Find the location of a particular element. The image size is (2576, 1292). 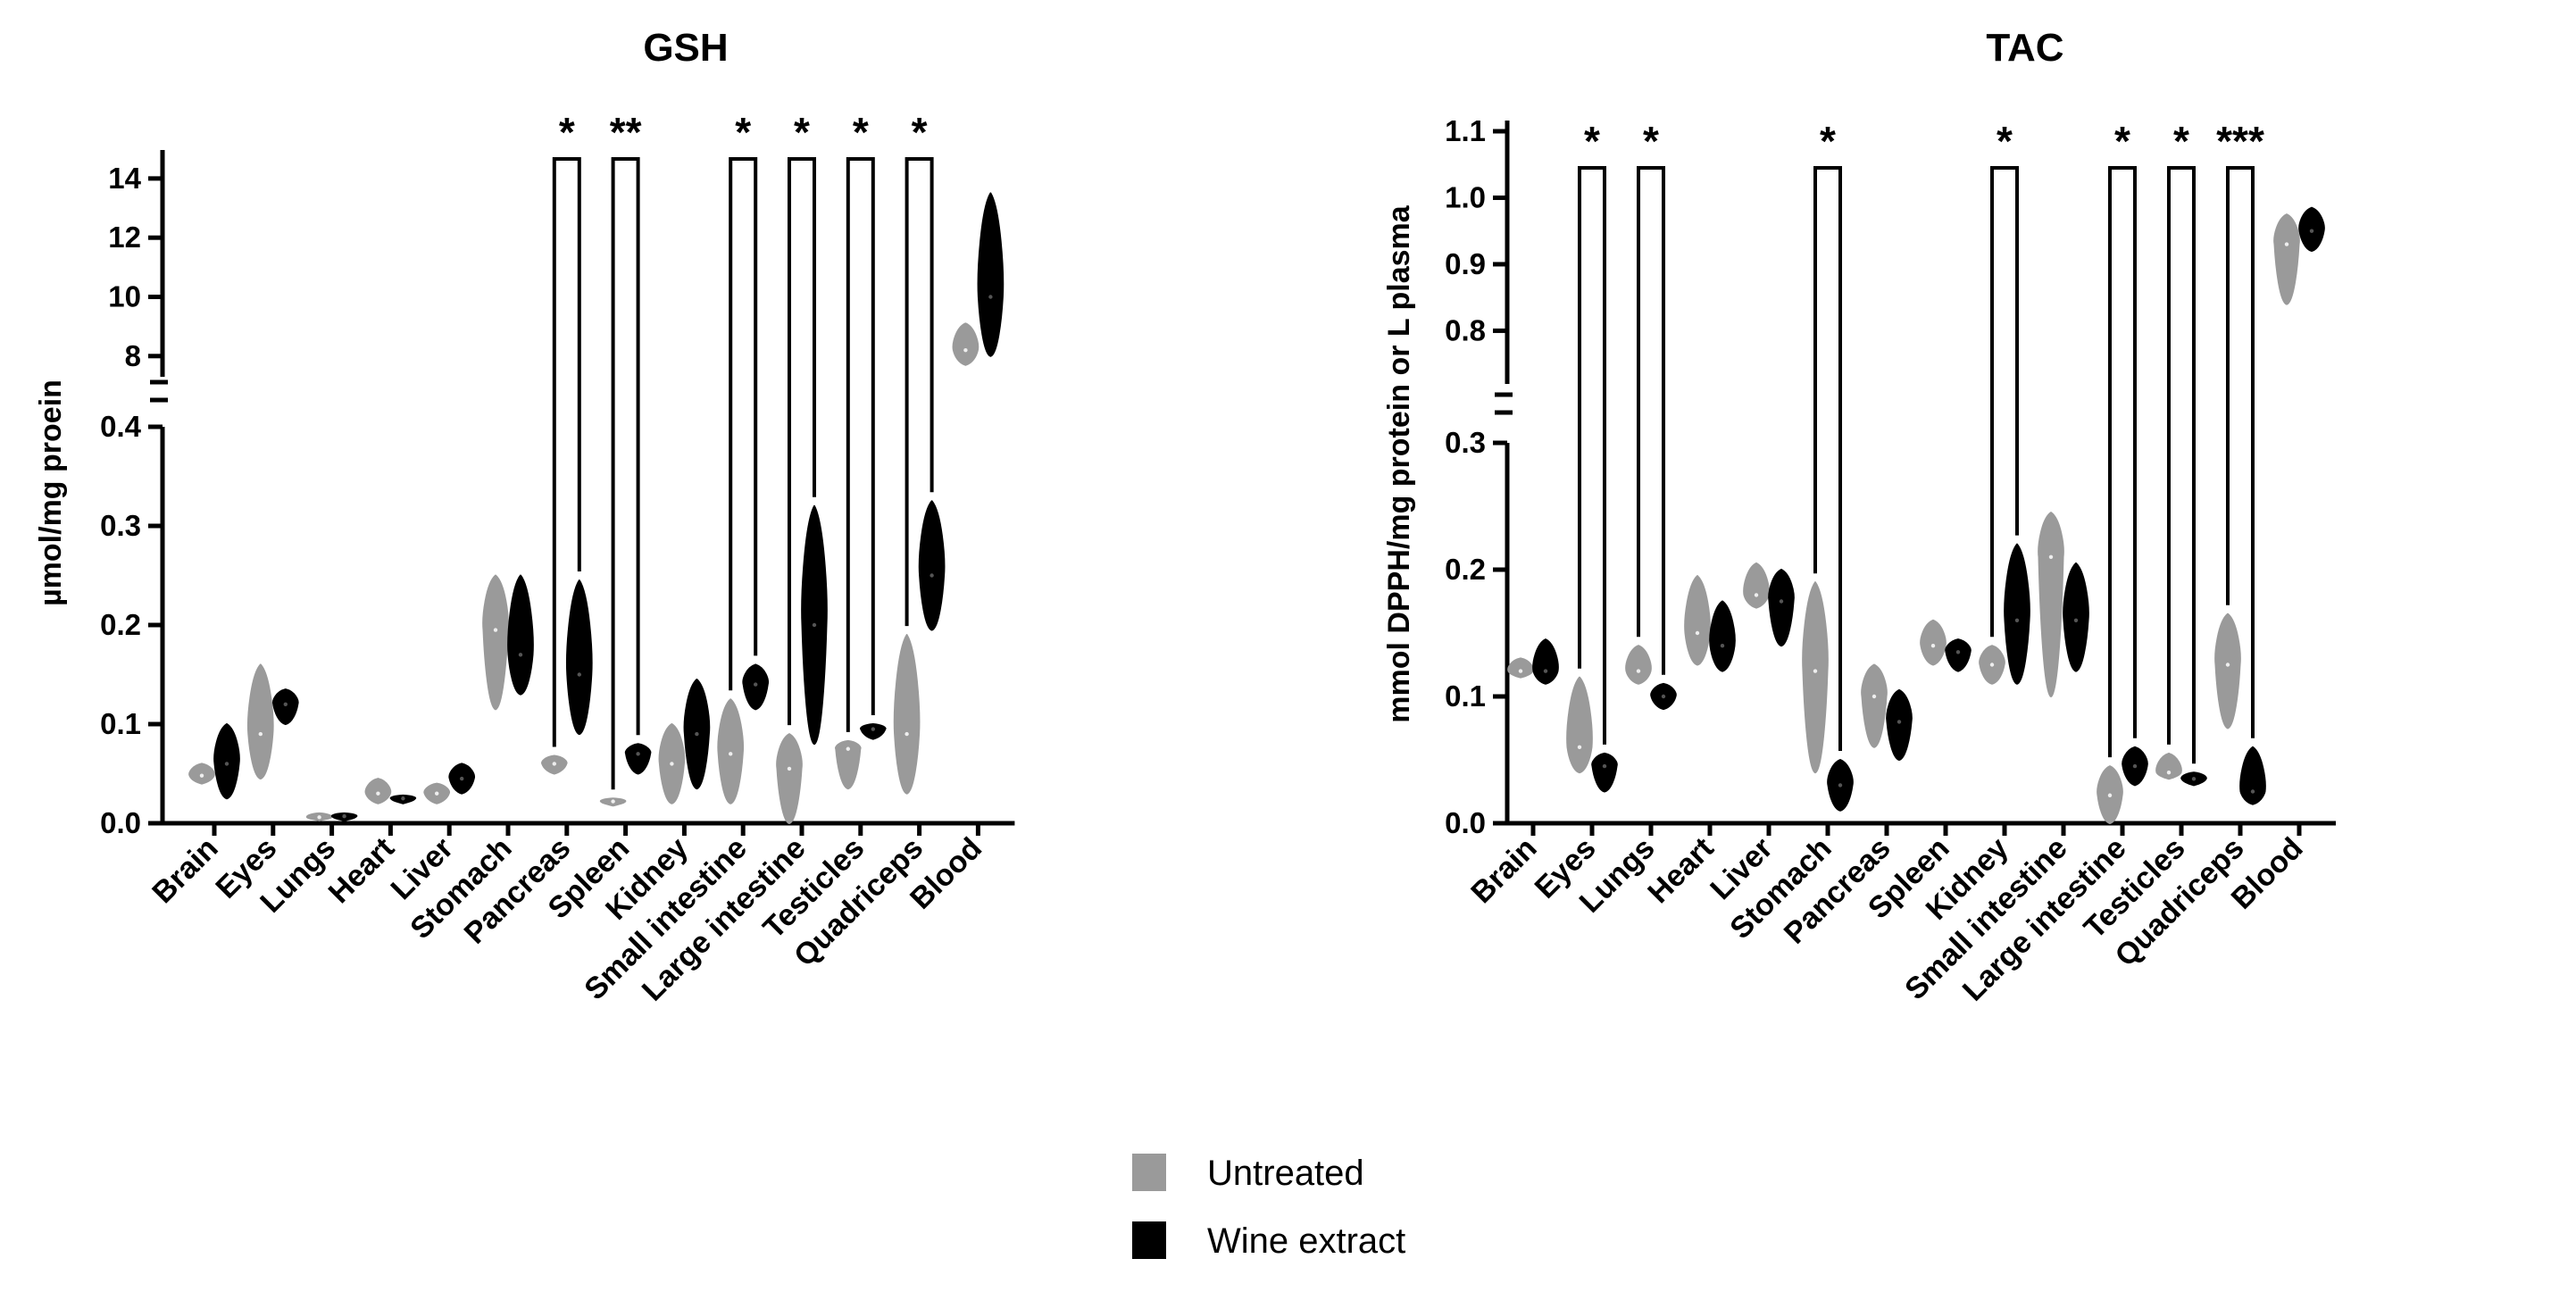

sig-label-quadriceps: * is located at coordinates (920, 132).